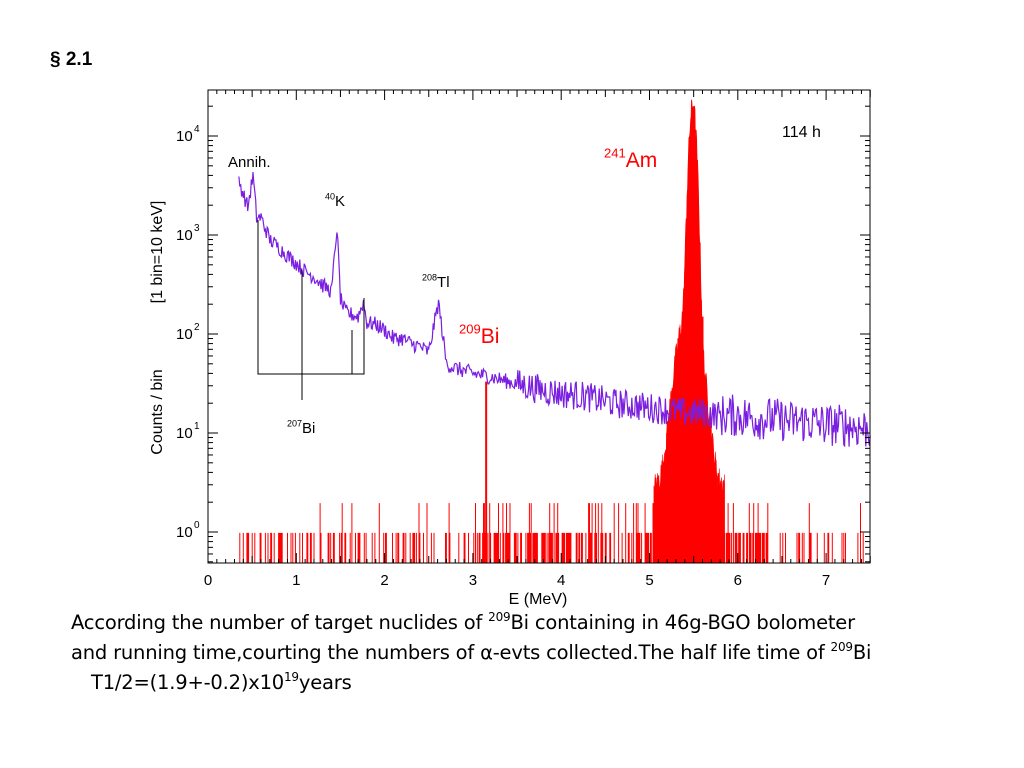 Image resolution: width=1024 pixels, height=768 pixels. Describe the element at coordinates (157, 252) in the screenshot. I see `y-axis-label-outer: [1 bin=10 keV]` at that location.